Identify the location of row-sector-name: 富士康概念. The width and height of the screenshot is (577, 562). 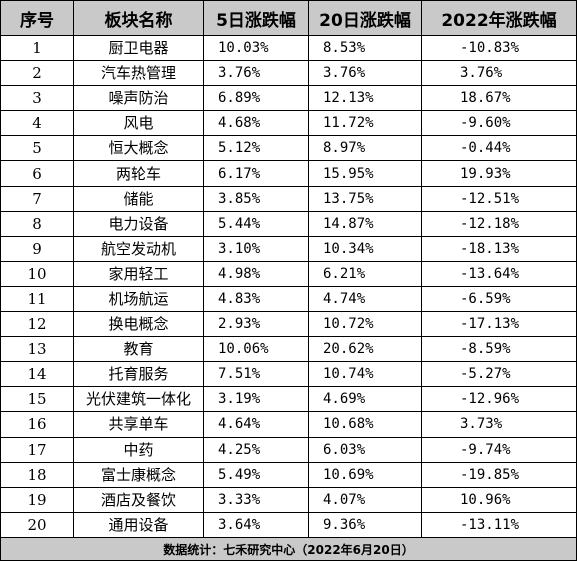
(138, 474).